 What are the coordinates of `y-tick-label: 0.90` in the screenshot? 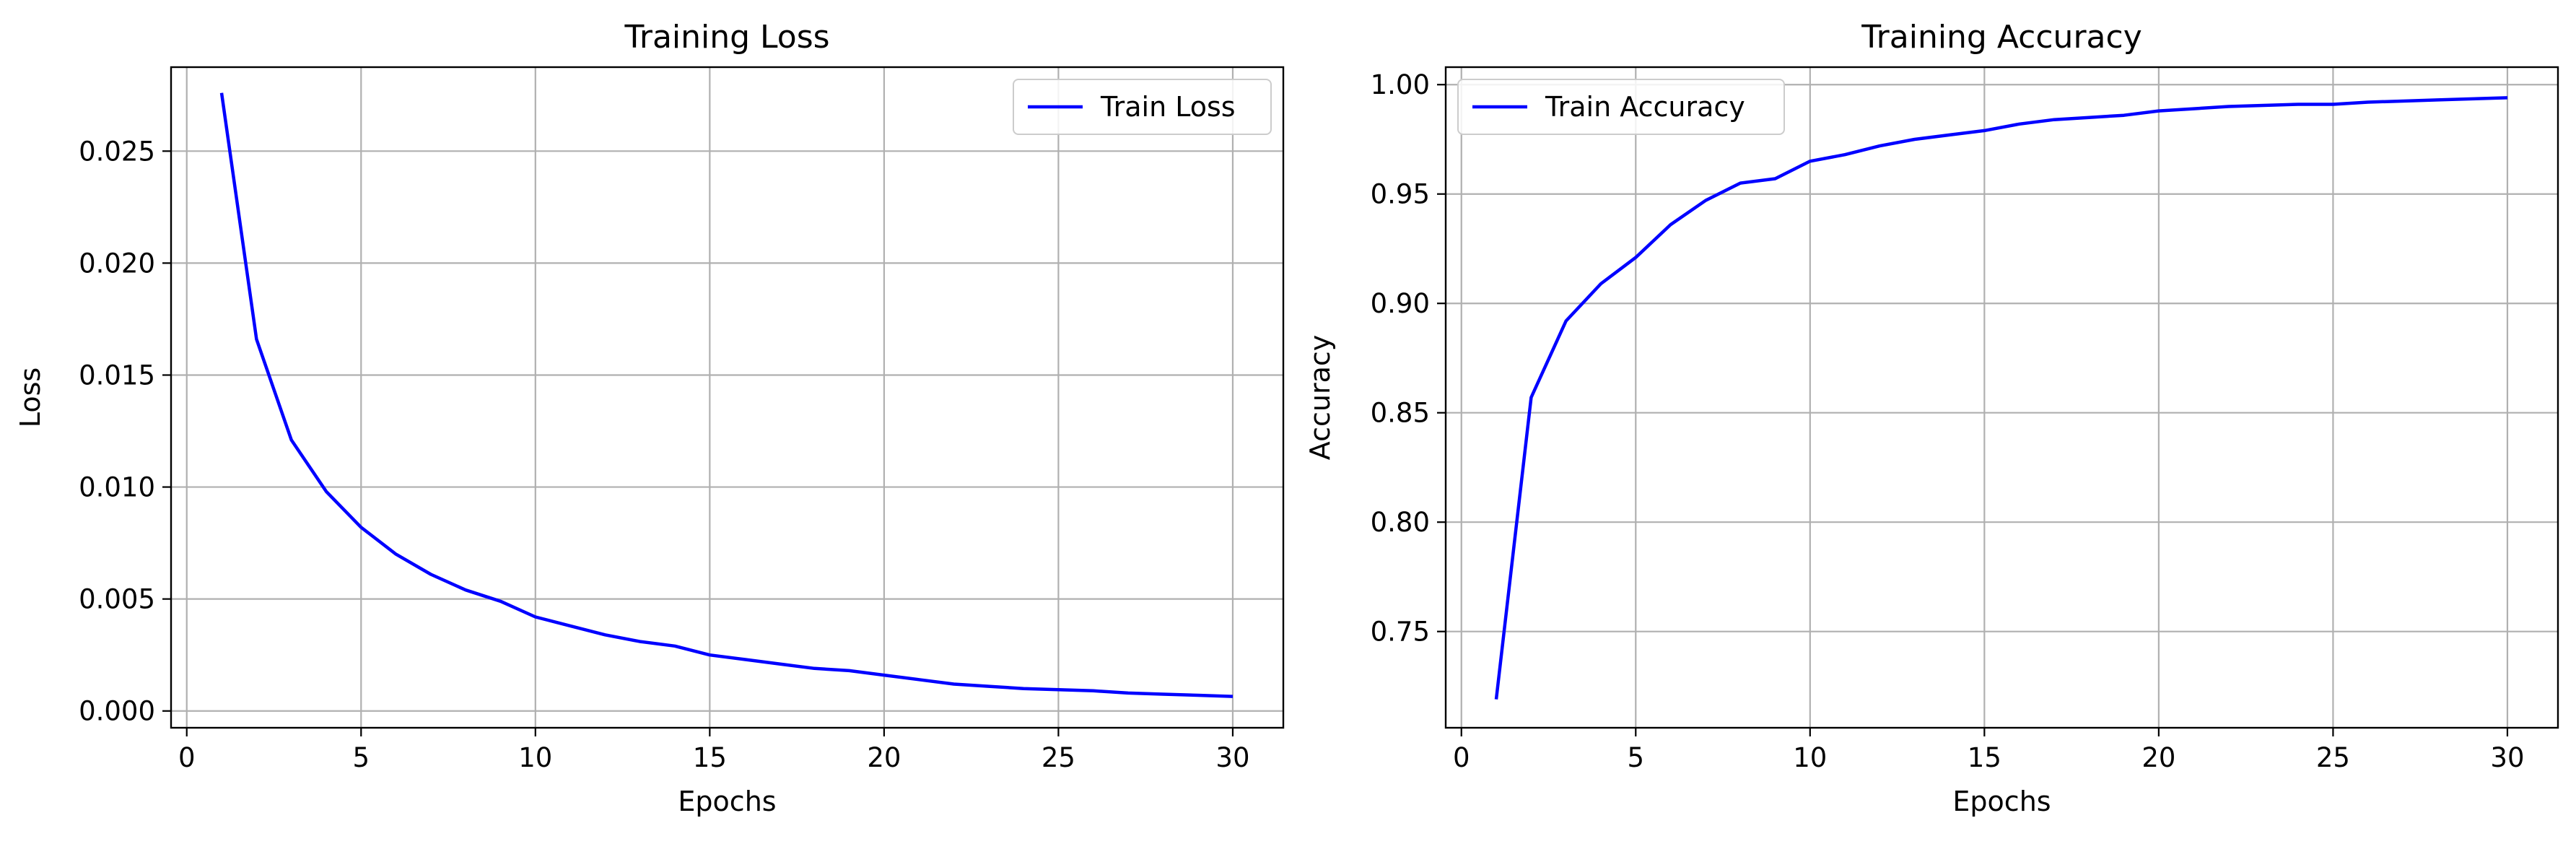 It's located at (1400, 303).